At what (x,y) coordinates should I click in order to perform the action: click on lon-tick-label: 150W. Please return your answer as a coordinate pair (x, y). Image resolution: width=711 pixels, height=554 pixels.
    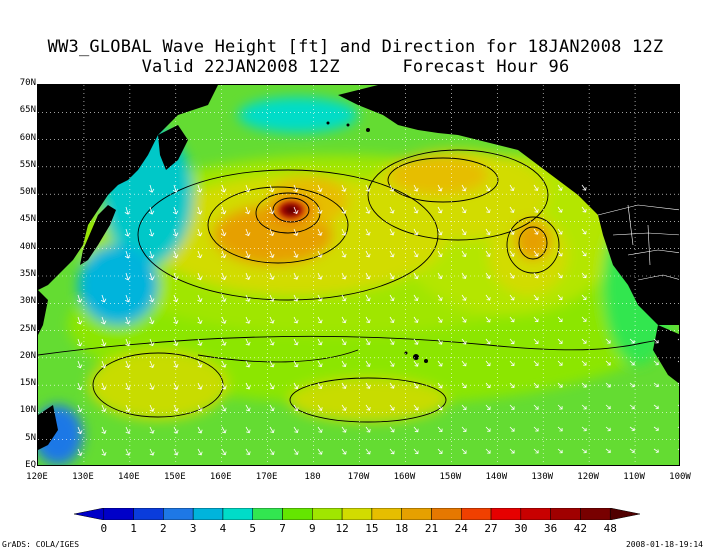
    Looking at the image, I should click on (450, 477).